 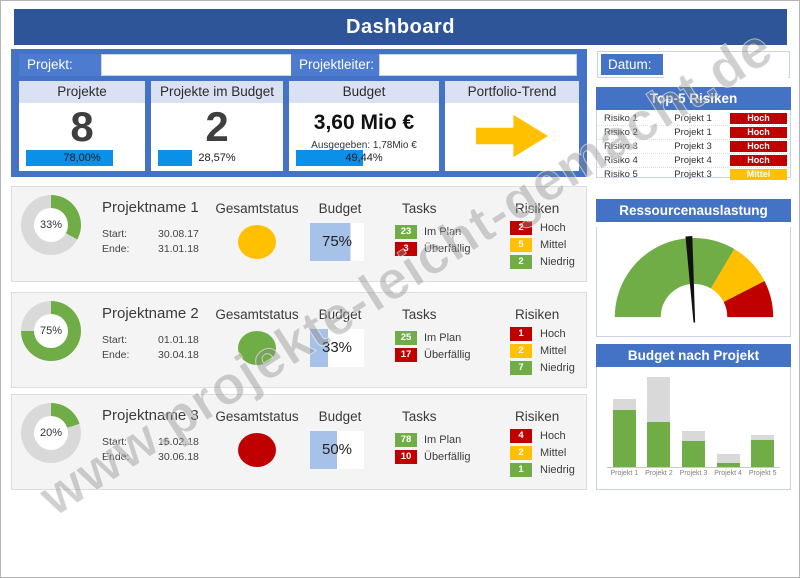 I want to click on risk-row: Risiko 5 Projekt 3 Mittel, so click(x=693, y=174).